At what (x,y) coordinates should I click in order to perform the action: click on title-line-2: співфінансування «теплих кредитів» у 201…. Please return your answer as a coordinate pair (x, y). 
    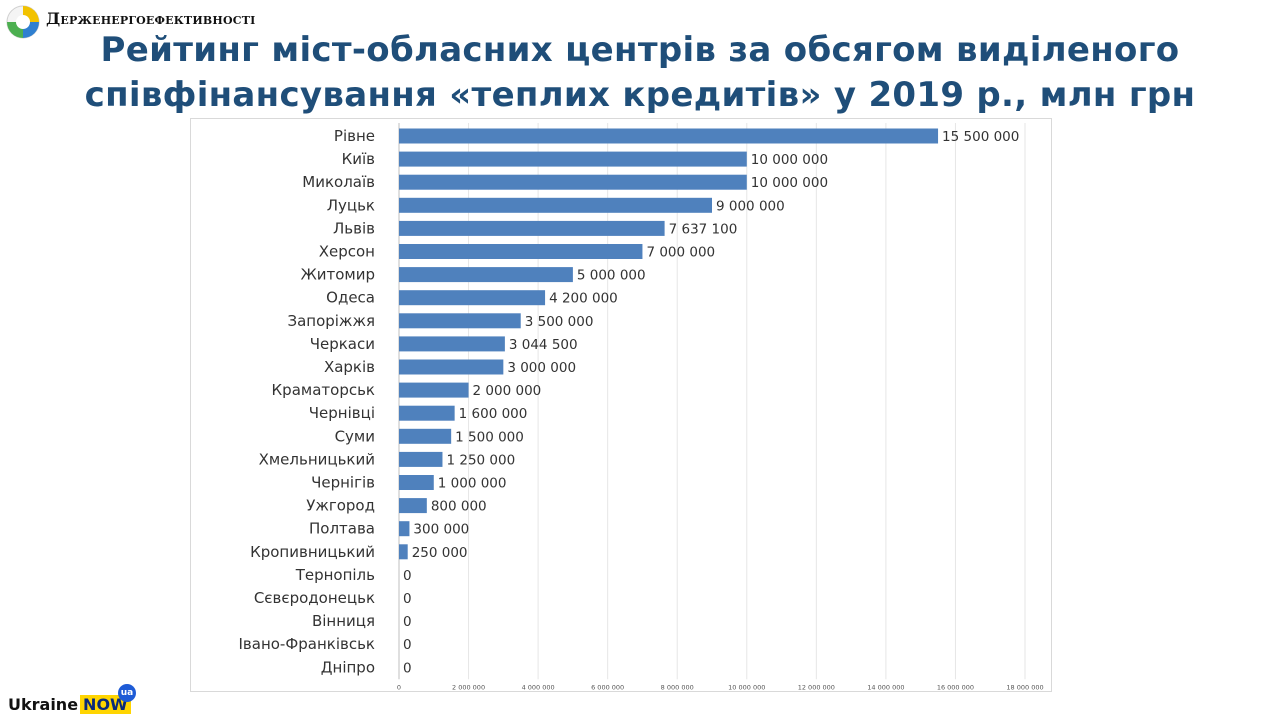
    Looking at the image, I should click on (640, 95).